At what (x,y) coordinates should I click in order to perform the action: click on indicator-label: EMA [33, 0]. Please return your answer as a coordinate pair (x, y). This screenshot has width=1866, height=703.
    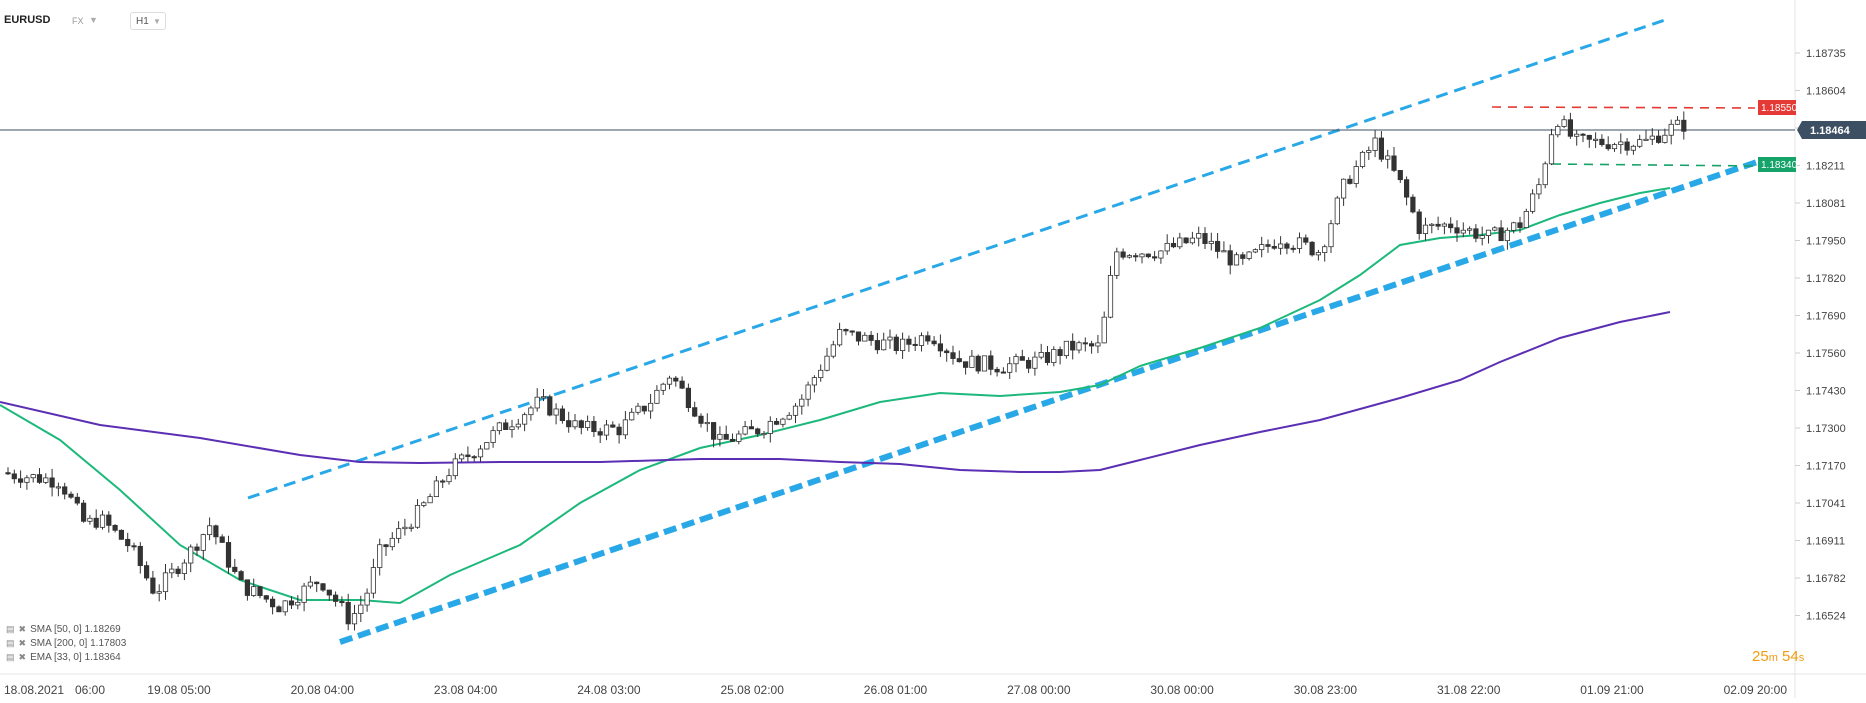
    Looking at the image, I should click on (56, 657).